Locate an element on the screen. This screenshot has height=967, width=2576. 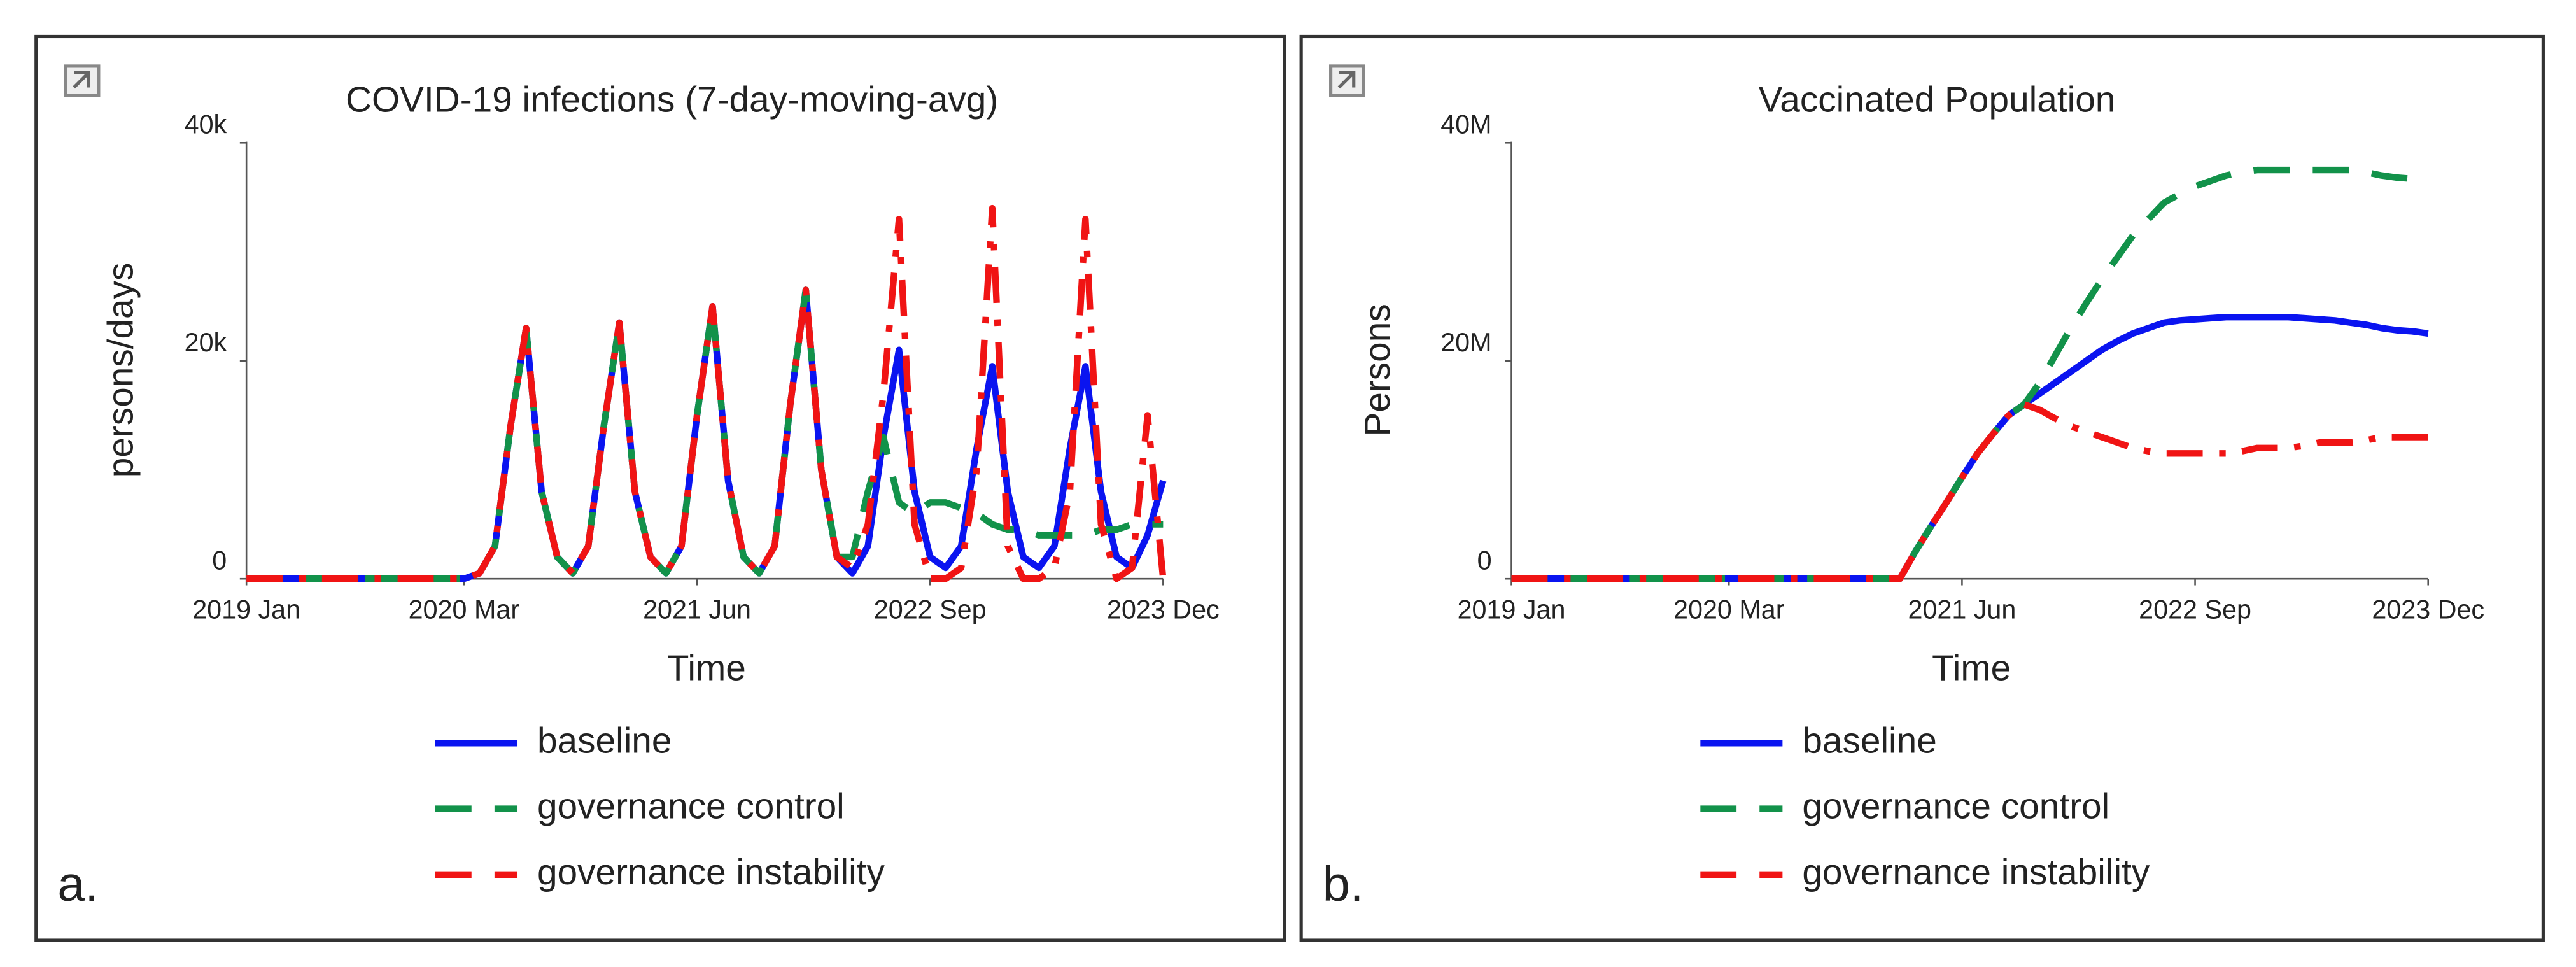
y-tick-label: 40M is located at coordinates (1465, 124).